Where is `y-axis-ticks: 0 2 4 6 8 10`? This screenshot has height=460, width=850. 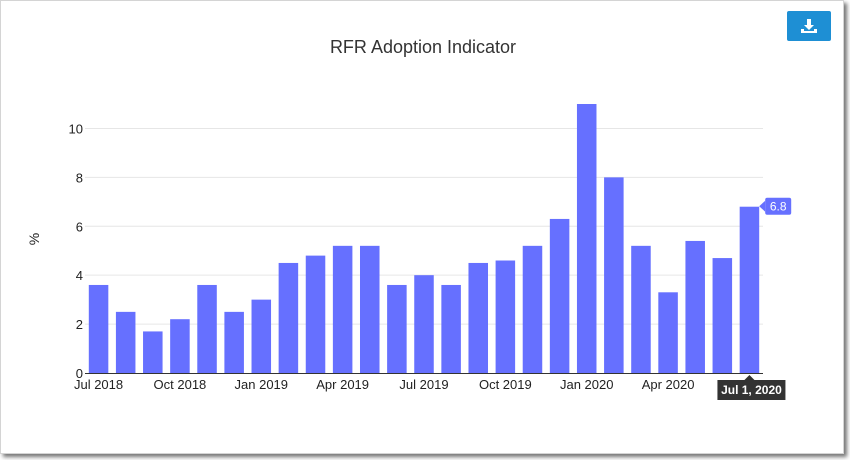 y-axis-ticks: 0 2 4 6 8 10 is located at coordinates (76, 251).